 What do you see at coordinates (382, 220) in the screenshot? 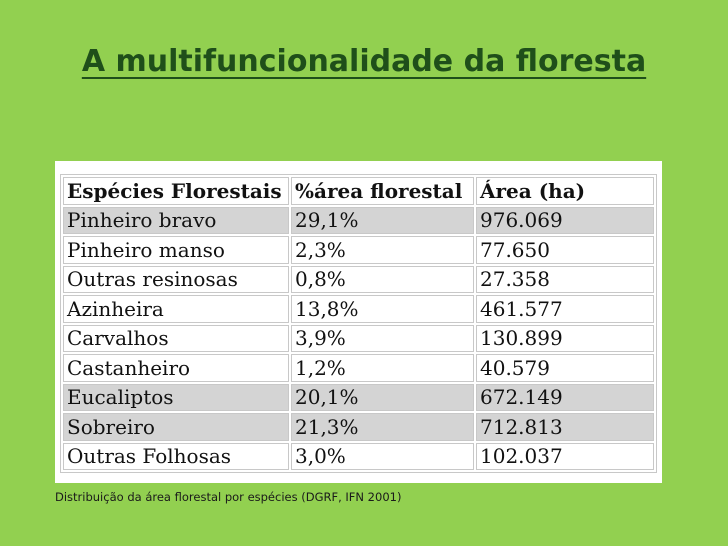
I see `cell-percent: 29,1%` at bounding box center [382, 220].